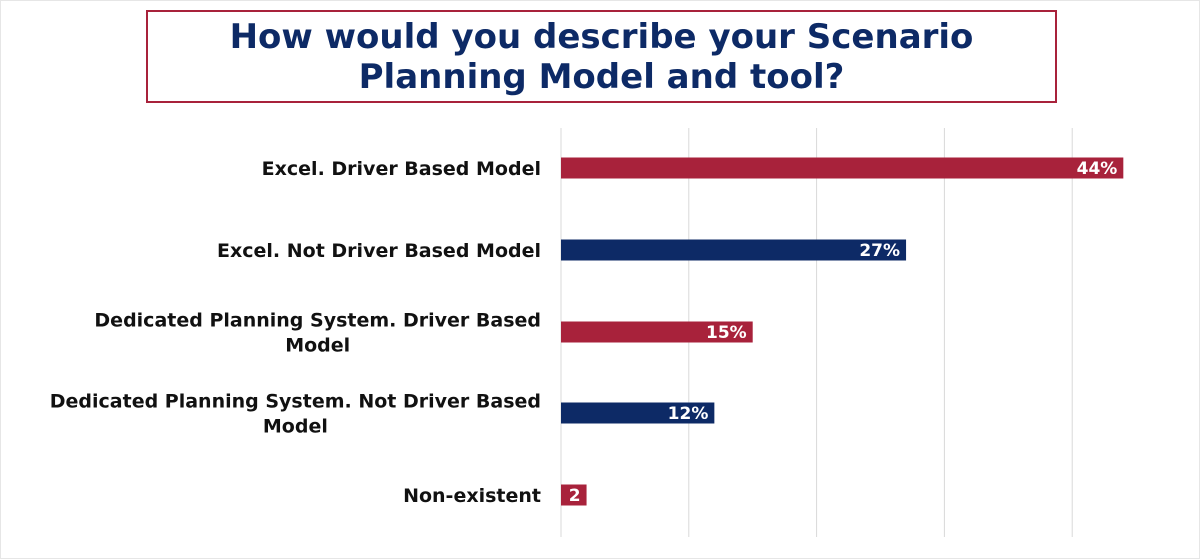  Describe the element at coordinates (688, 414) in the screenshot. I see `bar-value-label-4: 12%` at that location.